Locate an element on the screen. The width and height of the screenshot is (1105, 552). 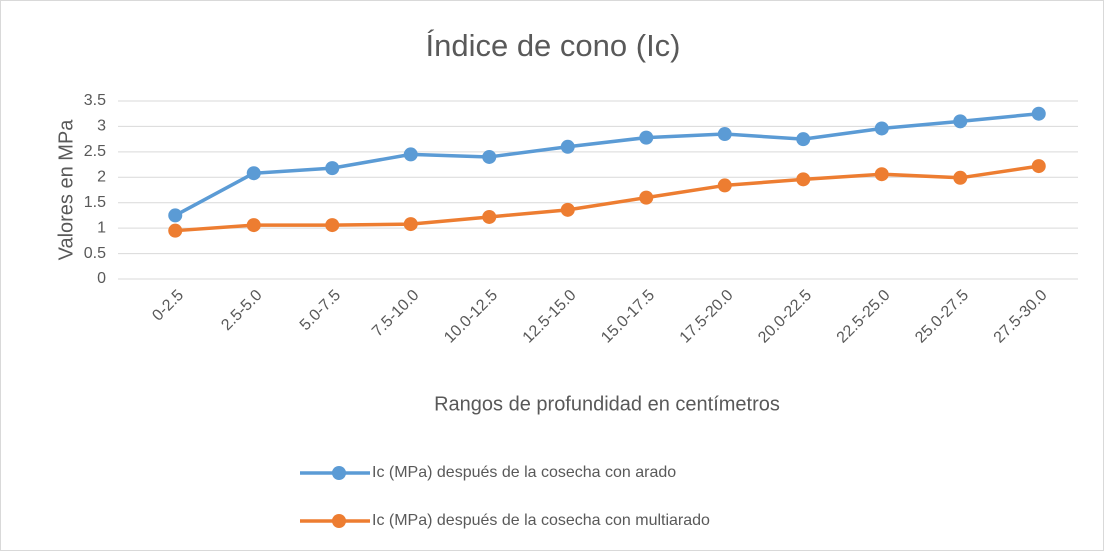
y-tick-label: 3 is located at coordinates (101, 126).